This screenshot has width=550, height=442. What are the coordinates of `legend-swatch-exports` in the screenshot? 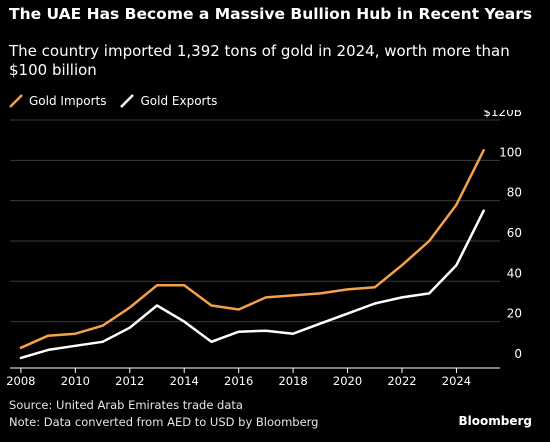 It's located at (127, 101).